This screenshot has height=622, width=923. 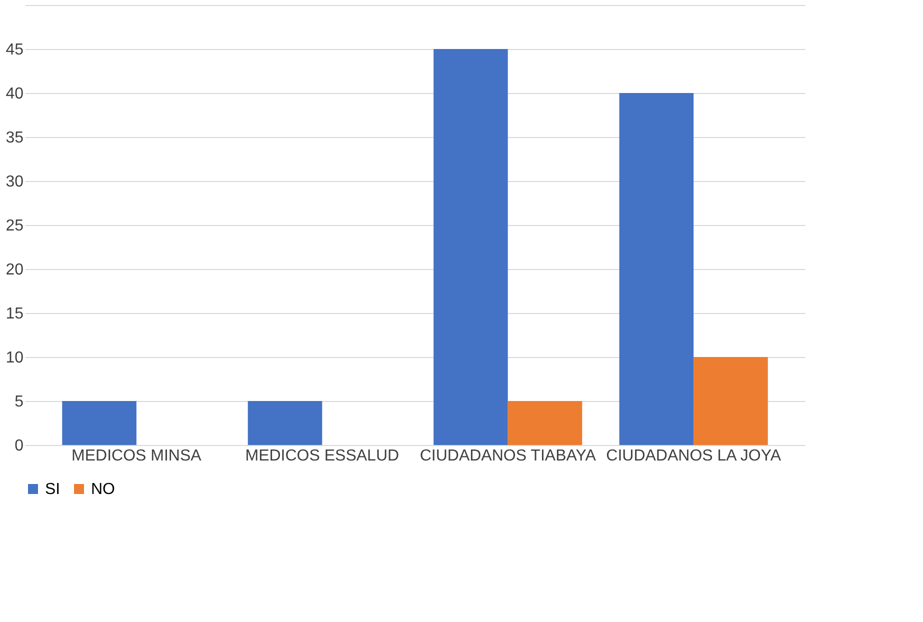 What do you see at coordinates (52, 489) in the screenshot?
I see `legend-label: SI` at bounding box center [52, 489].